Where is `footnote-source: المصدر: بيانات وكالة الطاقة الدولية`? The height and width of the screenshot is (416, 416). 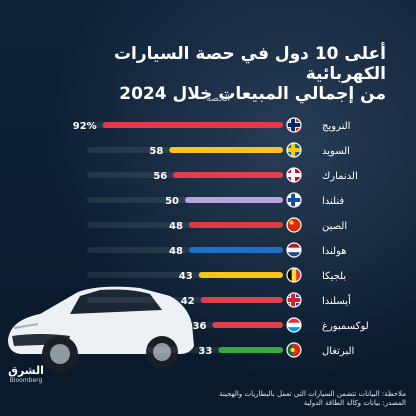
footnote-source: المصدر: بيانات وكالة الطاقة الدولية is located at coordinates (354, 403).